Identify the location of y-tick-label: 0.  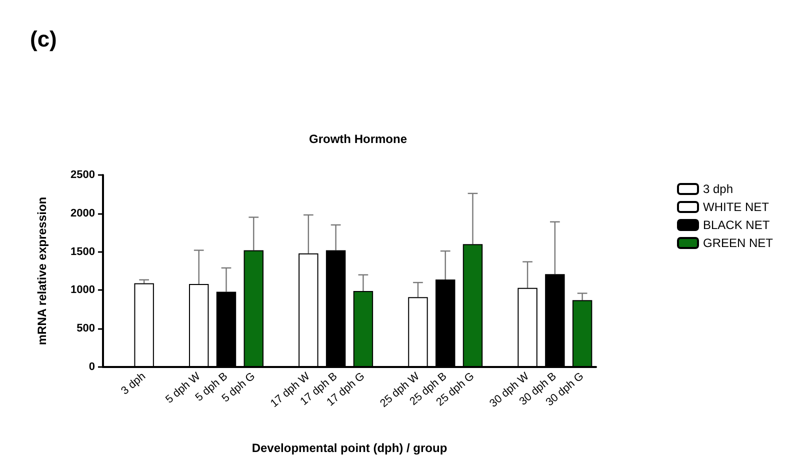
(91, 367).